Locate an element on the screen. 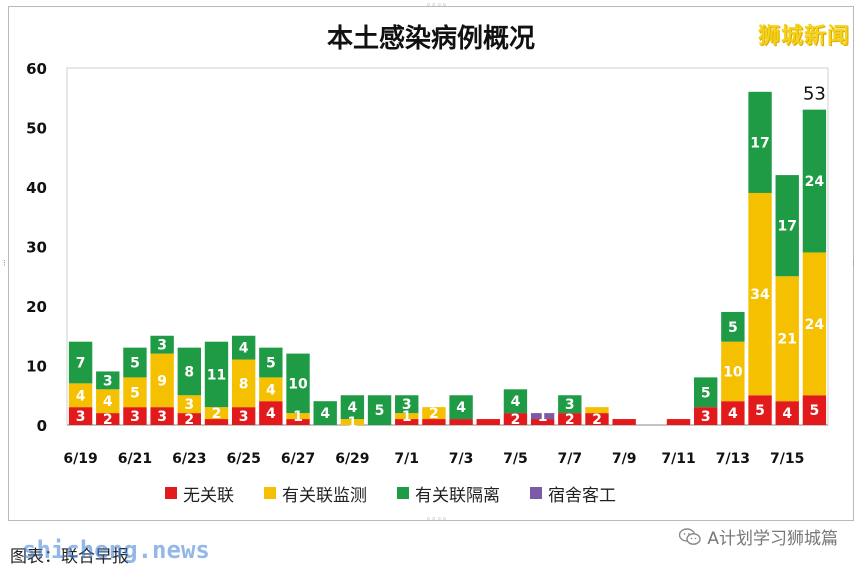 This screenshot has width=862, height=572. legend-swatch-unlinked is located at coordinates (171, 493).